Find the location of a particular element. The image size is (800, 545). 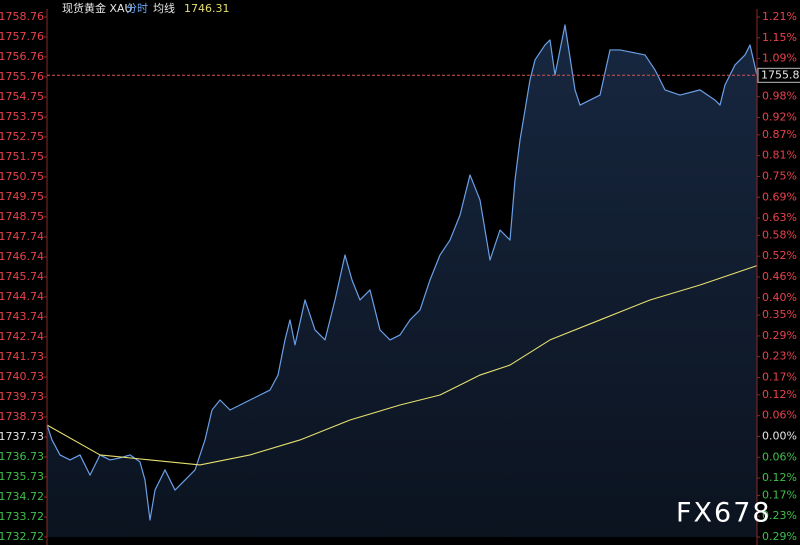

watermark: FX678 is located at coordinates (724, 513).